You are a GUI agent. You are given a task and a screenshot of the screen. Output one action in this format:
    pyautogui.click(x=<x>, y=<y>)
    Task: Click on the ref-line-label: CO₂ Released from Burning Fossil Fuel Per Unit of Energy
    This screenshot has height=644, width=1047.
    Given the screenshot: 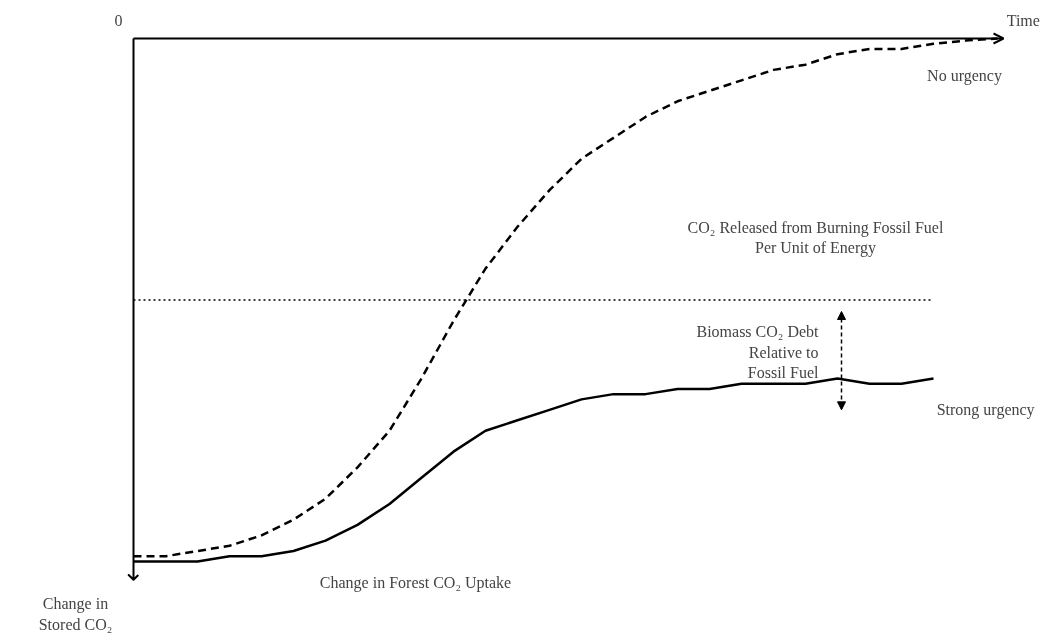 What is the action you would take?
    pyautogui.click(x=815, y=237)
    